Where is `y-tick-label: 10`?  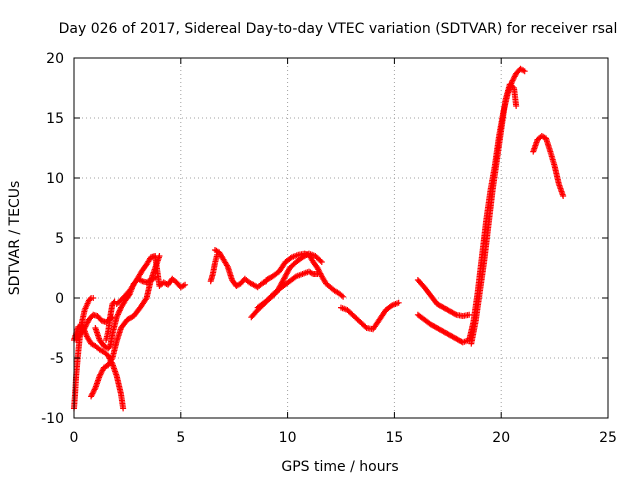
y-tick-label: 10 is located at coordinates (55, 179).